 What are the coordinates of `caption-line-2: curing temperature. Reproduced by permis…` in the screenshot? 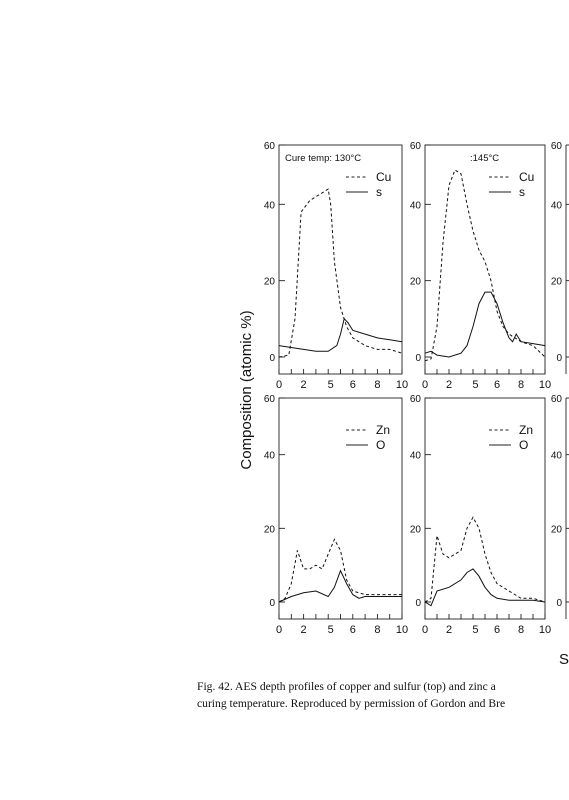 It's located at (351, 703).